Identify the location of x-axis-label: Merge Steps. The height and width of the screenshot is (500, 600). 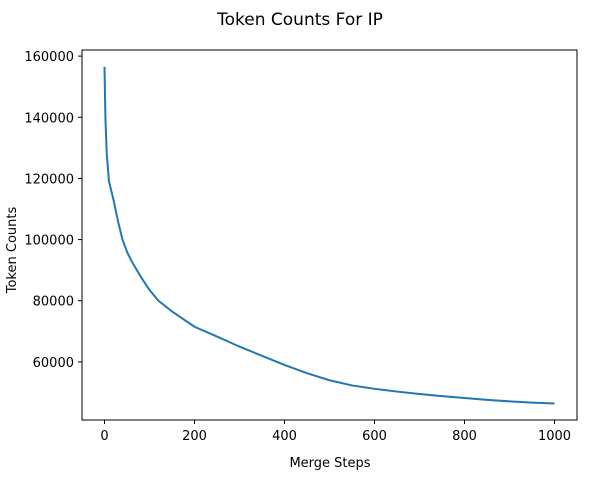
(329, 463).